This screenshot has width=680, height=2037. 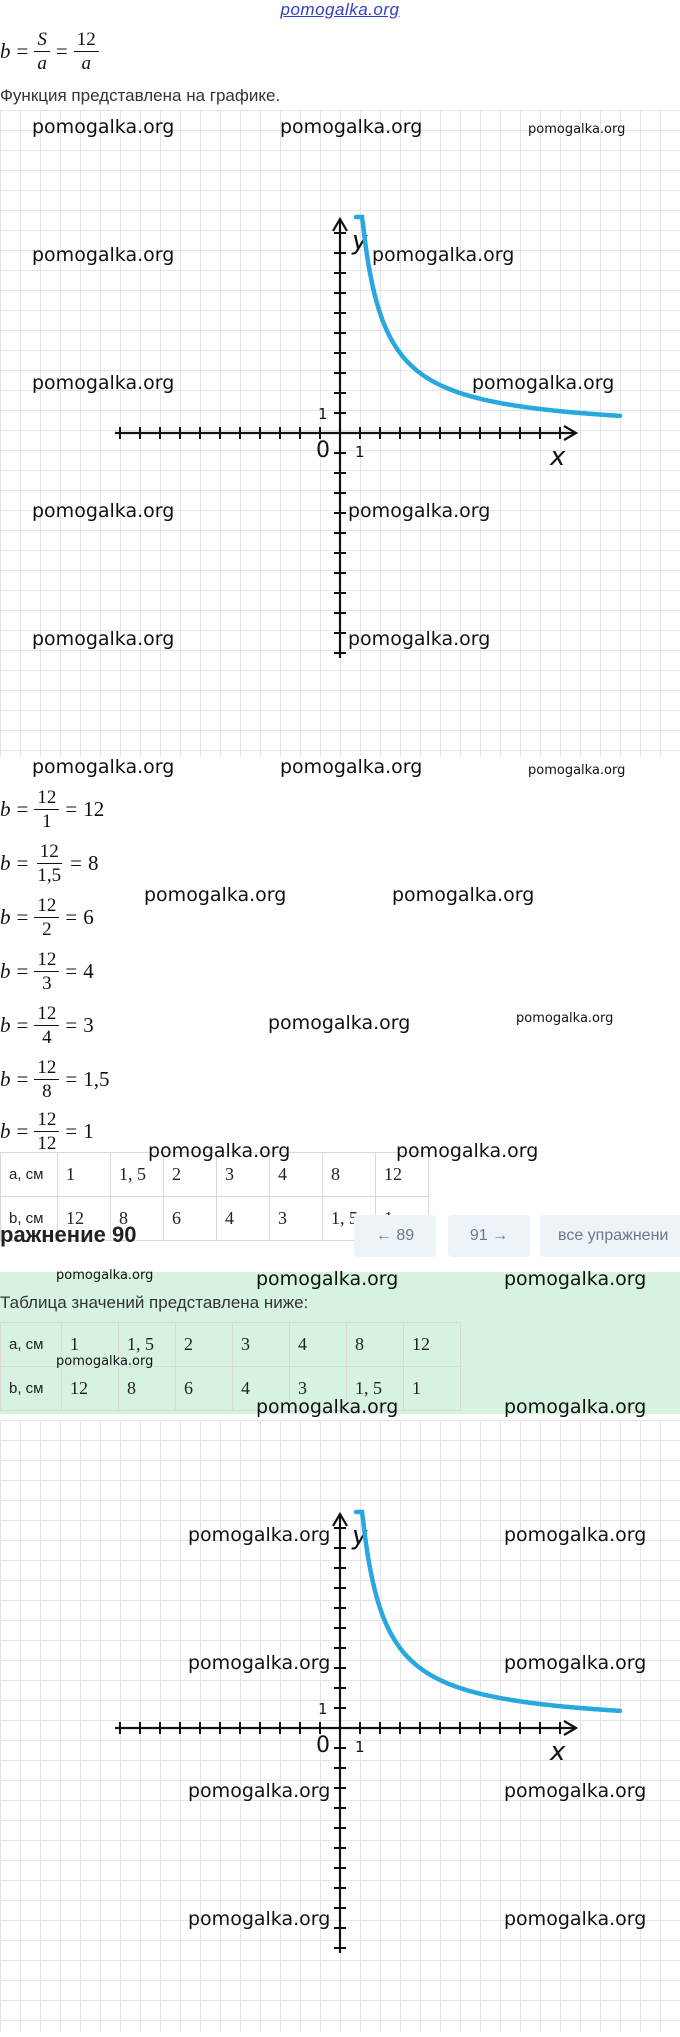 What do you see at coordinates (42, 62) in the screenshot?
I see `fraction-denominator: a` at bounding box center [42, 62].